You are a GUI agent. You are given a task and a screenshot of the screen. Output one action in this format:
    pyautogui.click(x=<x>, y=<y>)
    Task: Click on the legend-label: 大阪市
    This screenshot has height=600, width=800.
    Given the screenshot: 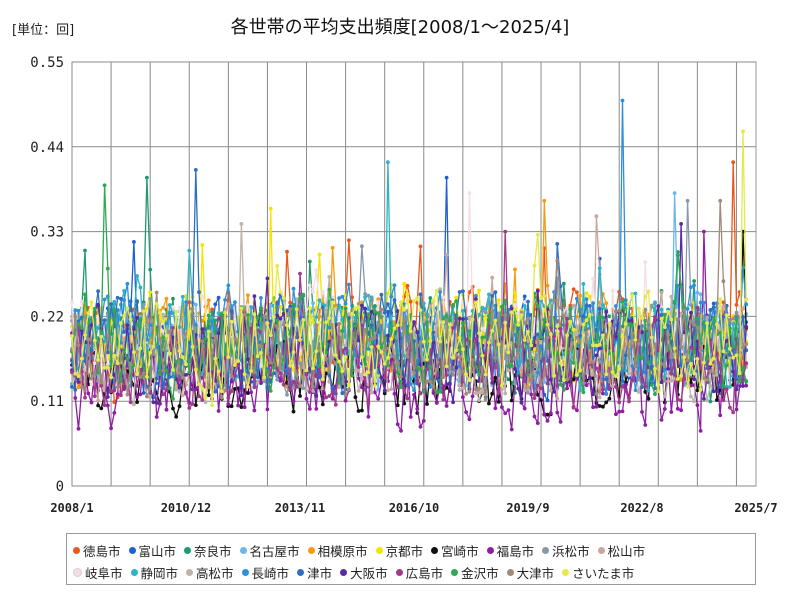 What is the action you would take?
    pyautogui.click(x=369, y=573)
    